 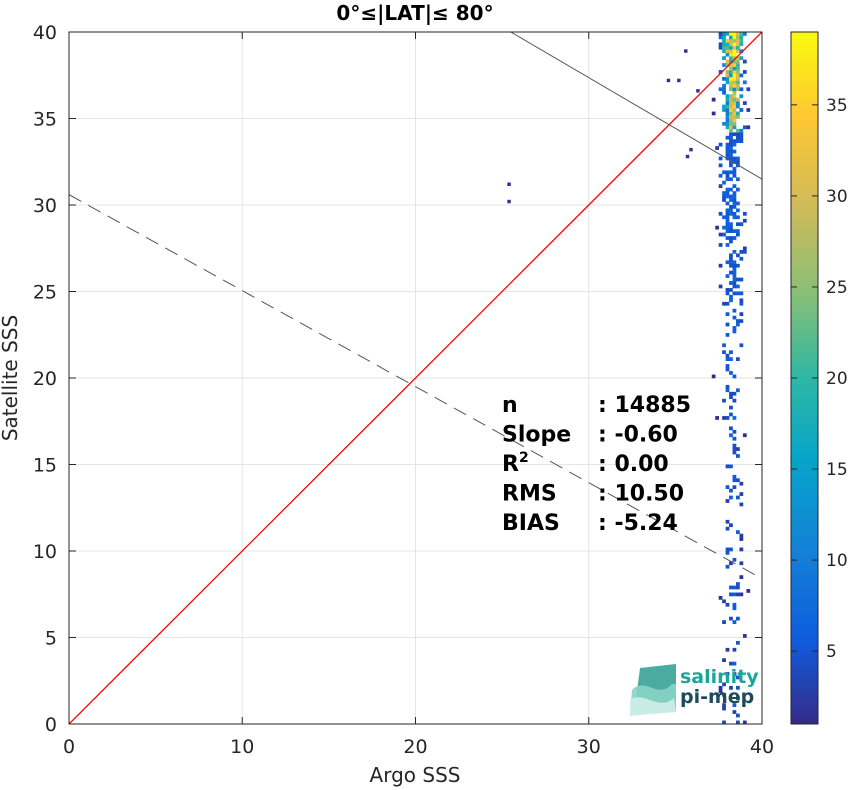 What do you see at coordinates (45, 293) in the screenshot?
I see `y-tick-label: 25` at bounding box center [45, 293].